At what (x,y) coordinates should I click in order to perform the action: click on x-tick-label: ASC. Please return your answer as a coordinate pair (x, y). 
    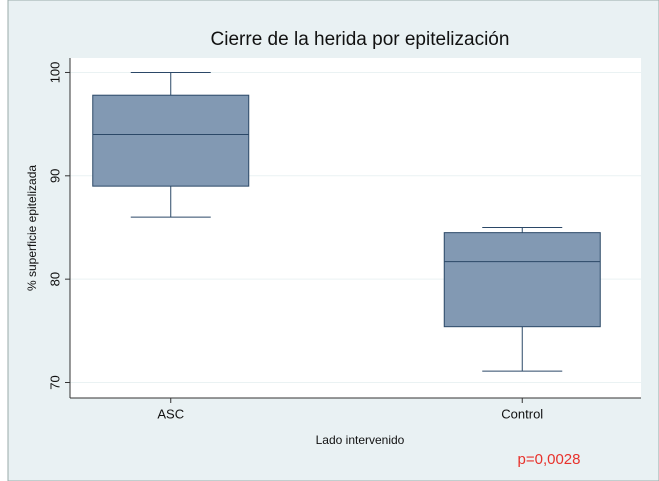
    Looking at the image, I should click on (170, 413).